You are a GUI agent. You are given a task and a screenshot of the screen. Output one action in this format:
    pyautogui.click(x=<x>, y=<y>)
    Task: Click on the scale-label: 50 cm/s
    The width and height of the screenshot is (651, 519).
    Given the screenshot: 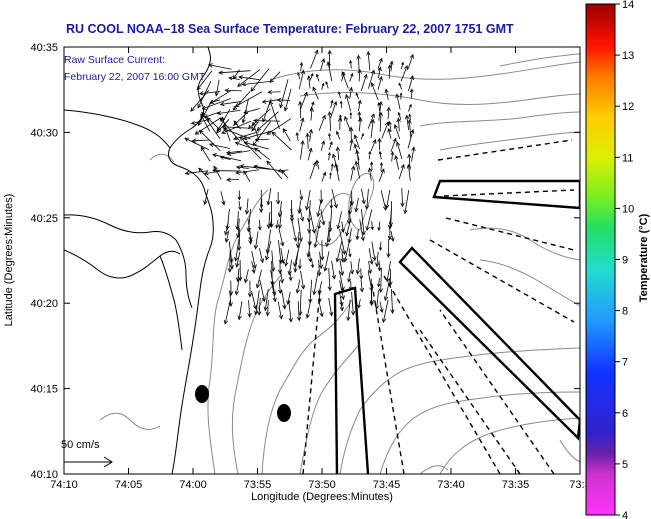 What is the action you would take?
    pyautogui.click(x=80, y=445)
    